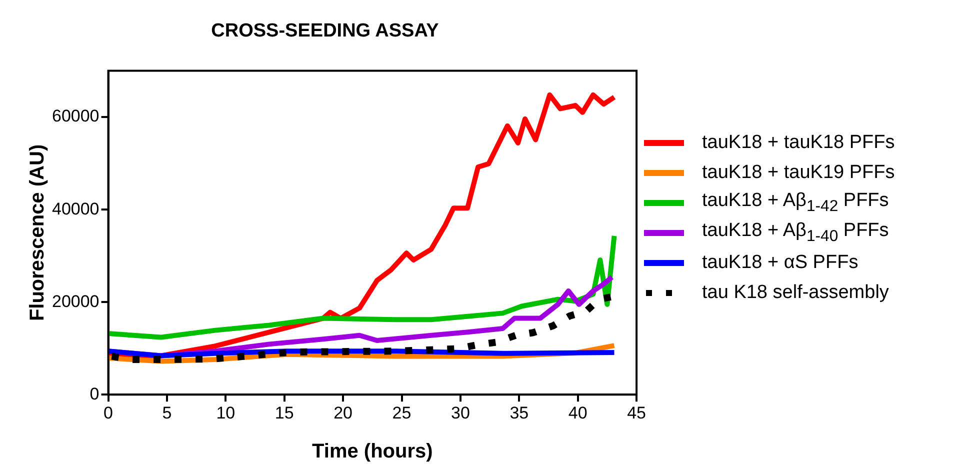 The image size is (964, 472). I want to click on legend-label: tauK18 + αS PFFs, so click(780, 263).